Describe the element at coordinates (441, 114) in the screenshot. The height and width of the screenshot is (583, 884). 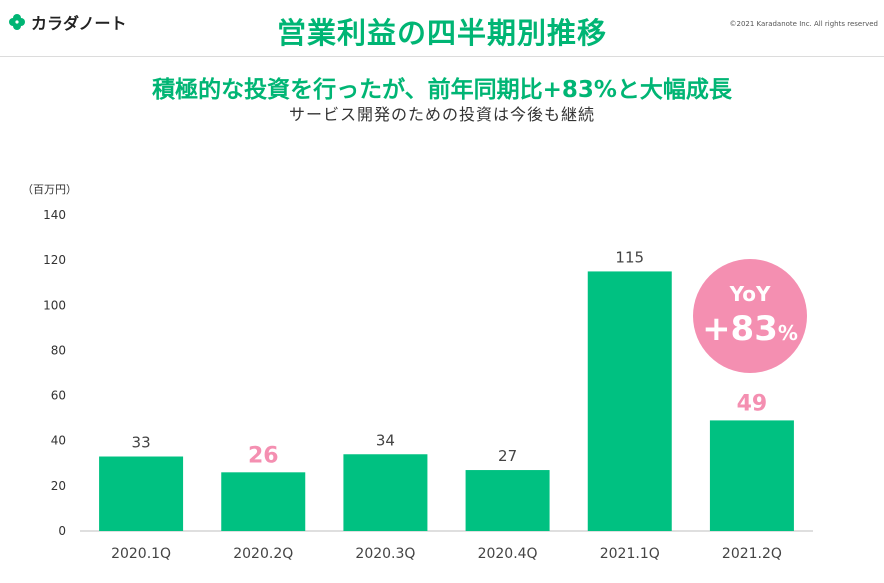
I see `subheadline: サービス開発のための投資は今後も継続` at that location.